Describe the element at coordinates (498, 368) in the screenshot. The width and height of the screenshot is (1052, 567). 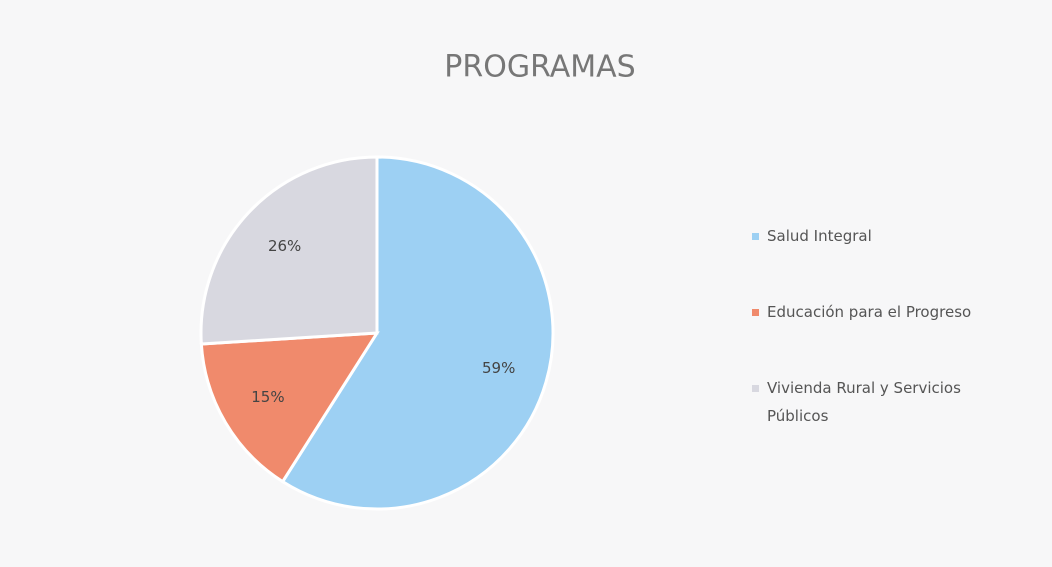
I see `data-label: 59%` at that location.